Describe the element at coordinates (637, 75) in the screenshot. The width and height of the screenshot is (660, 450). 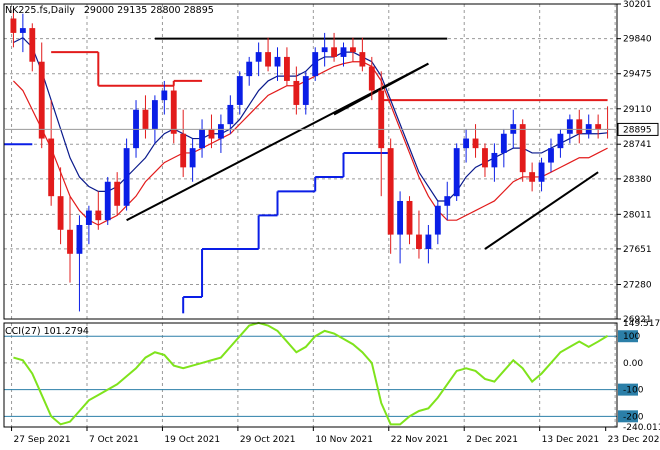
I see `y-tick-label: 29475` at that location.